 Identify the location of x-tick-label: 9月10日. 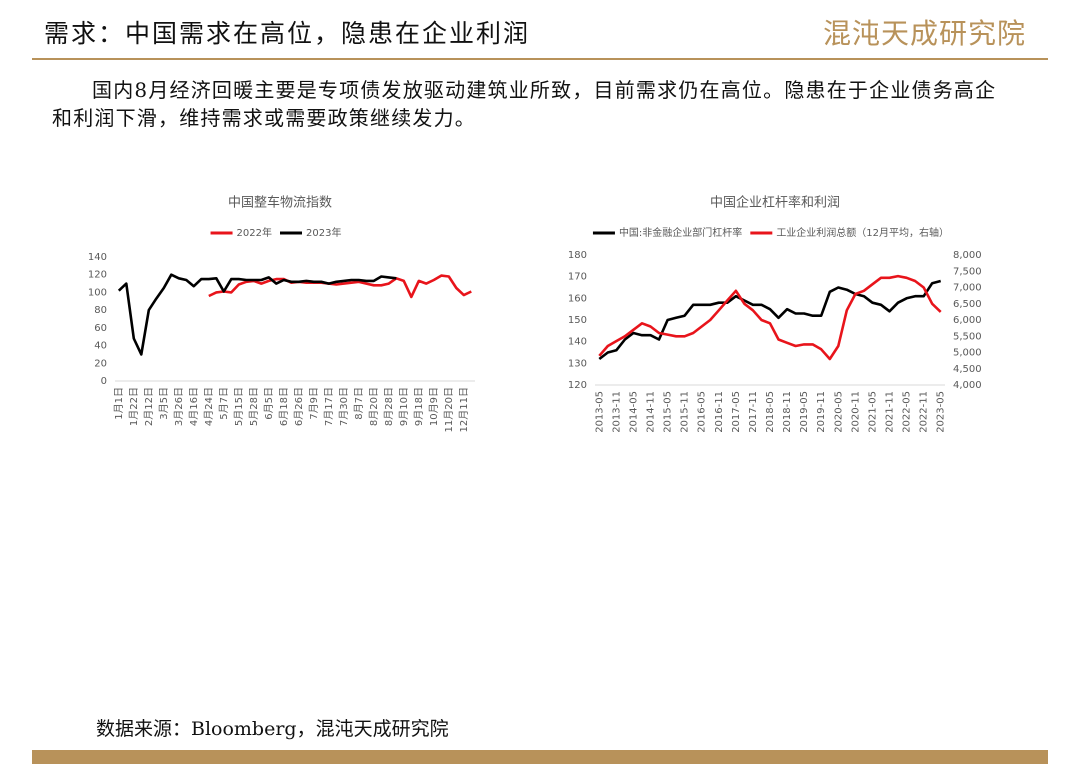
(404, 406).